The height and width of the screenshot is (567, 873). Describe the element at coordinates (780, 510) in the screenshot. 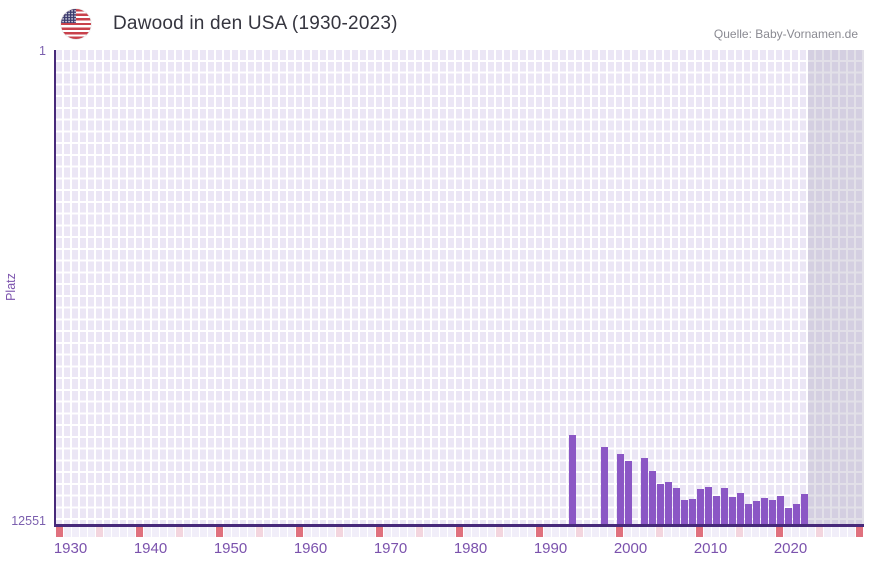

I see `rank-bar-2020` at that location.